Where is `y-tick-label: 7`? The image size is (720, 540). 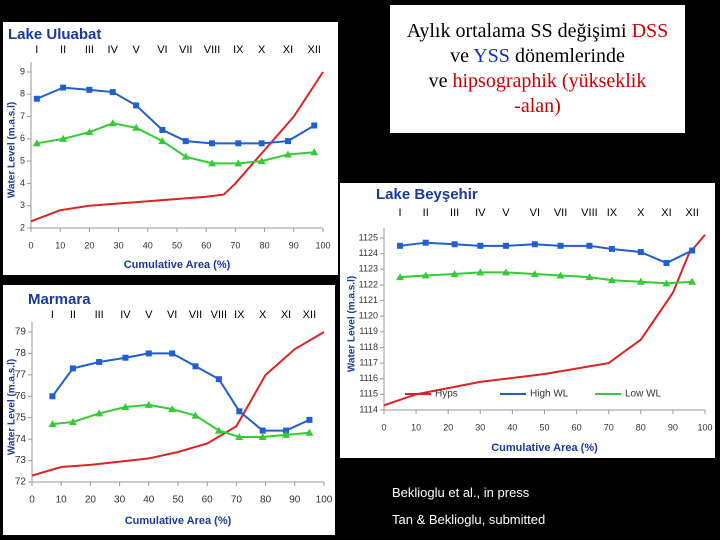 y-tick-label: 7 is located at coordinates (22, 116).